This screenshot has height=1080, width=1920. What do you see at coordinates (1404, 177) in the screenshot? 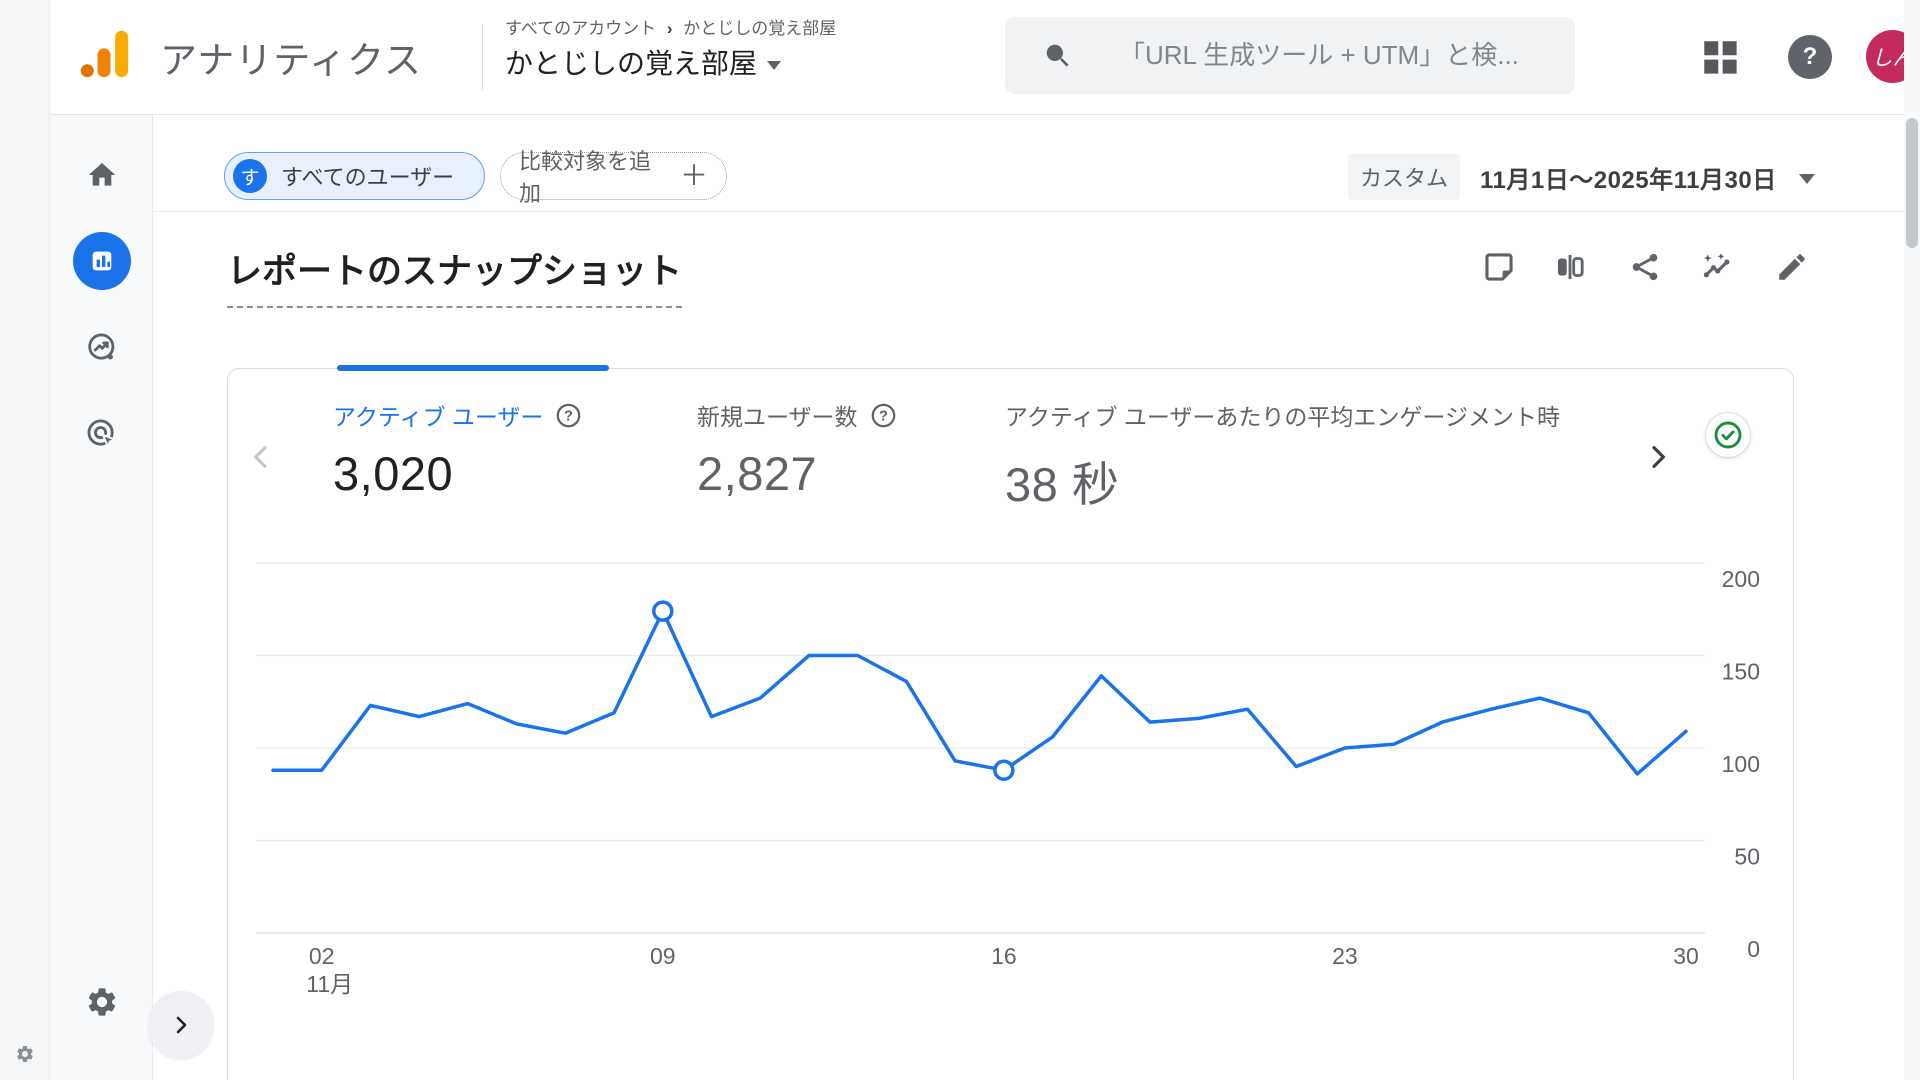
I see `date-range-type-badge: カスタム` at bounding box center [1404, 177].